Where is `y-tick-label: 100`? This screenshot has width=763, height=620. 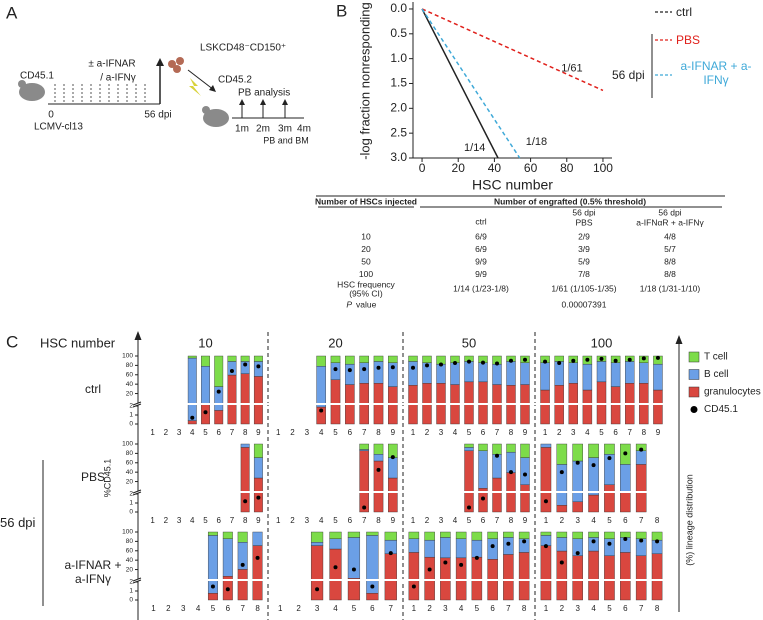 y-tick-label: 100 is located at coordinates (127, 356).